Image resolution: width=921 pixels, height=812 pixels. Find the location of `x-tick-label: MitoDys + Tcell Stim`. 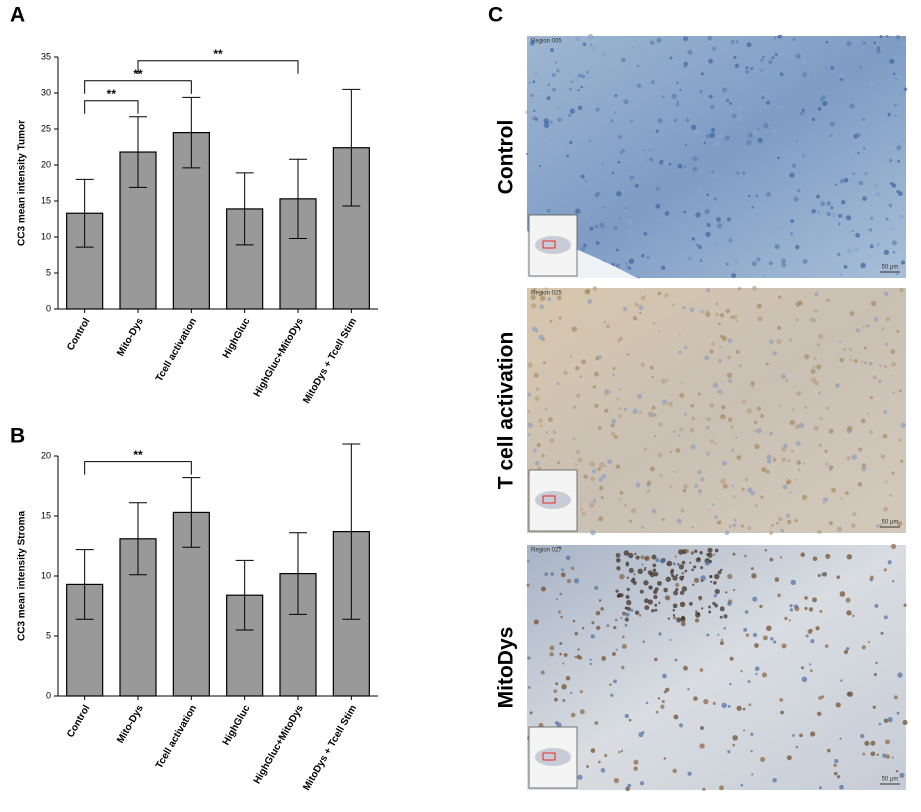

x-tick-label: MitoDys + Tcell Stim is located at coordinates (330, 360).